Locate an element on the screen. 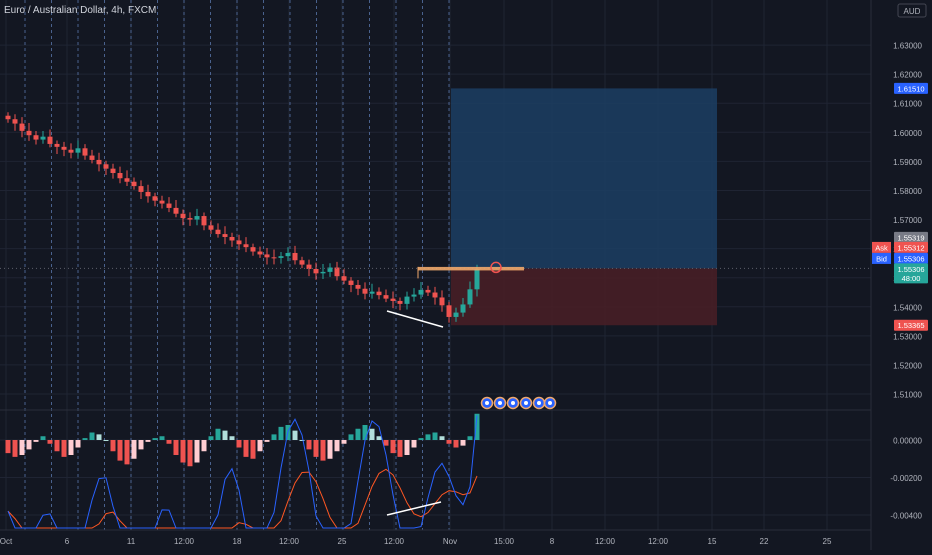 The height and width of the screenshot is (555, 932). price-tick-label: 1.60000 is located at coordinates (907, 133).